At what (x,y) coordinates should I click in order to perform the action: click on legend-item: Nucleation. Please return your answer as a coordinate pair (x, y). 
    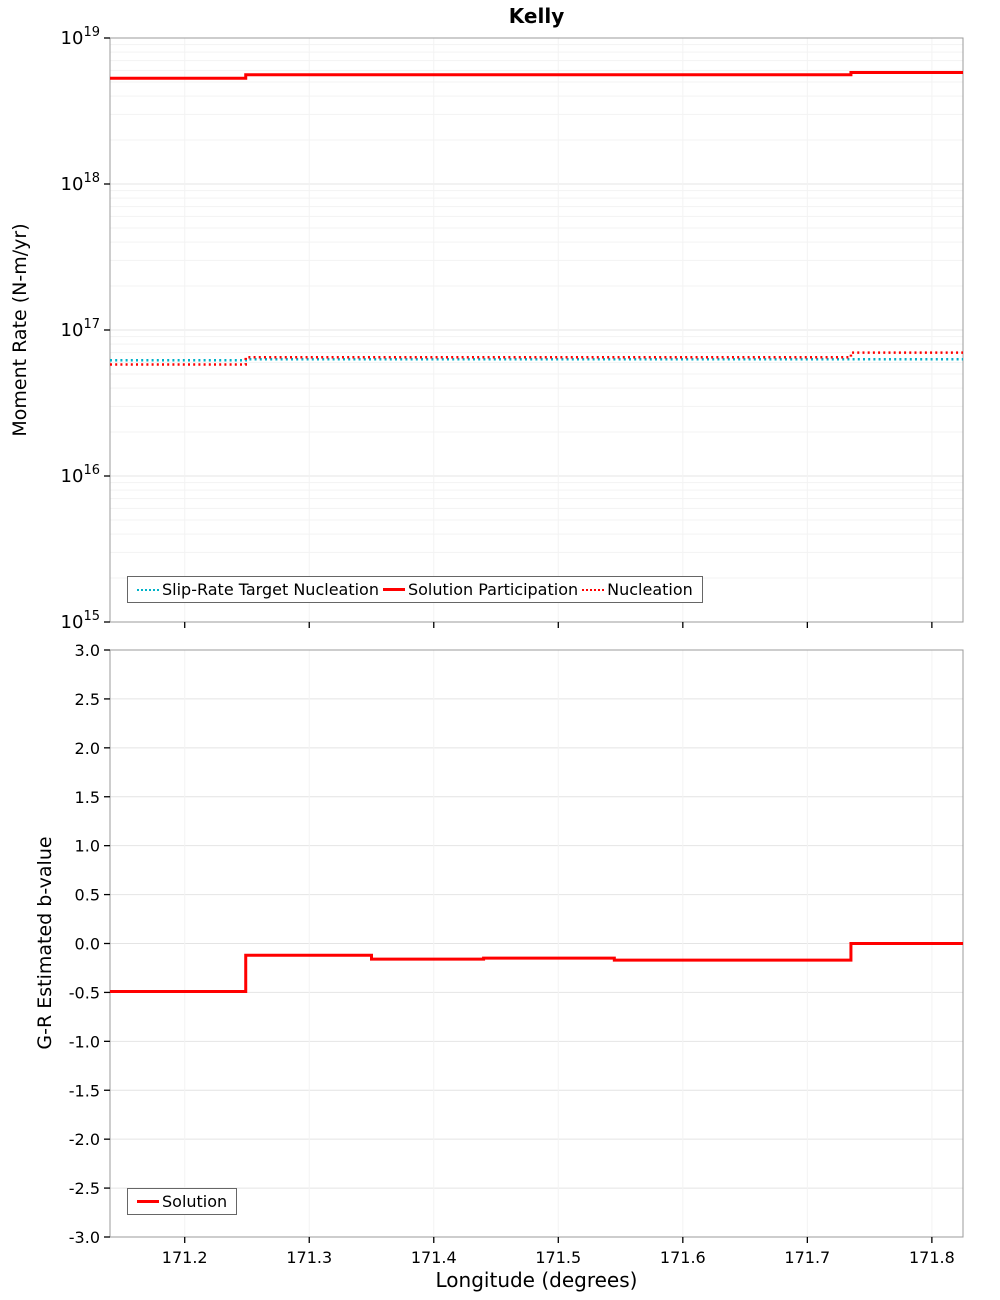
    Looking at the image, I should click on (637, 589).